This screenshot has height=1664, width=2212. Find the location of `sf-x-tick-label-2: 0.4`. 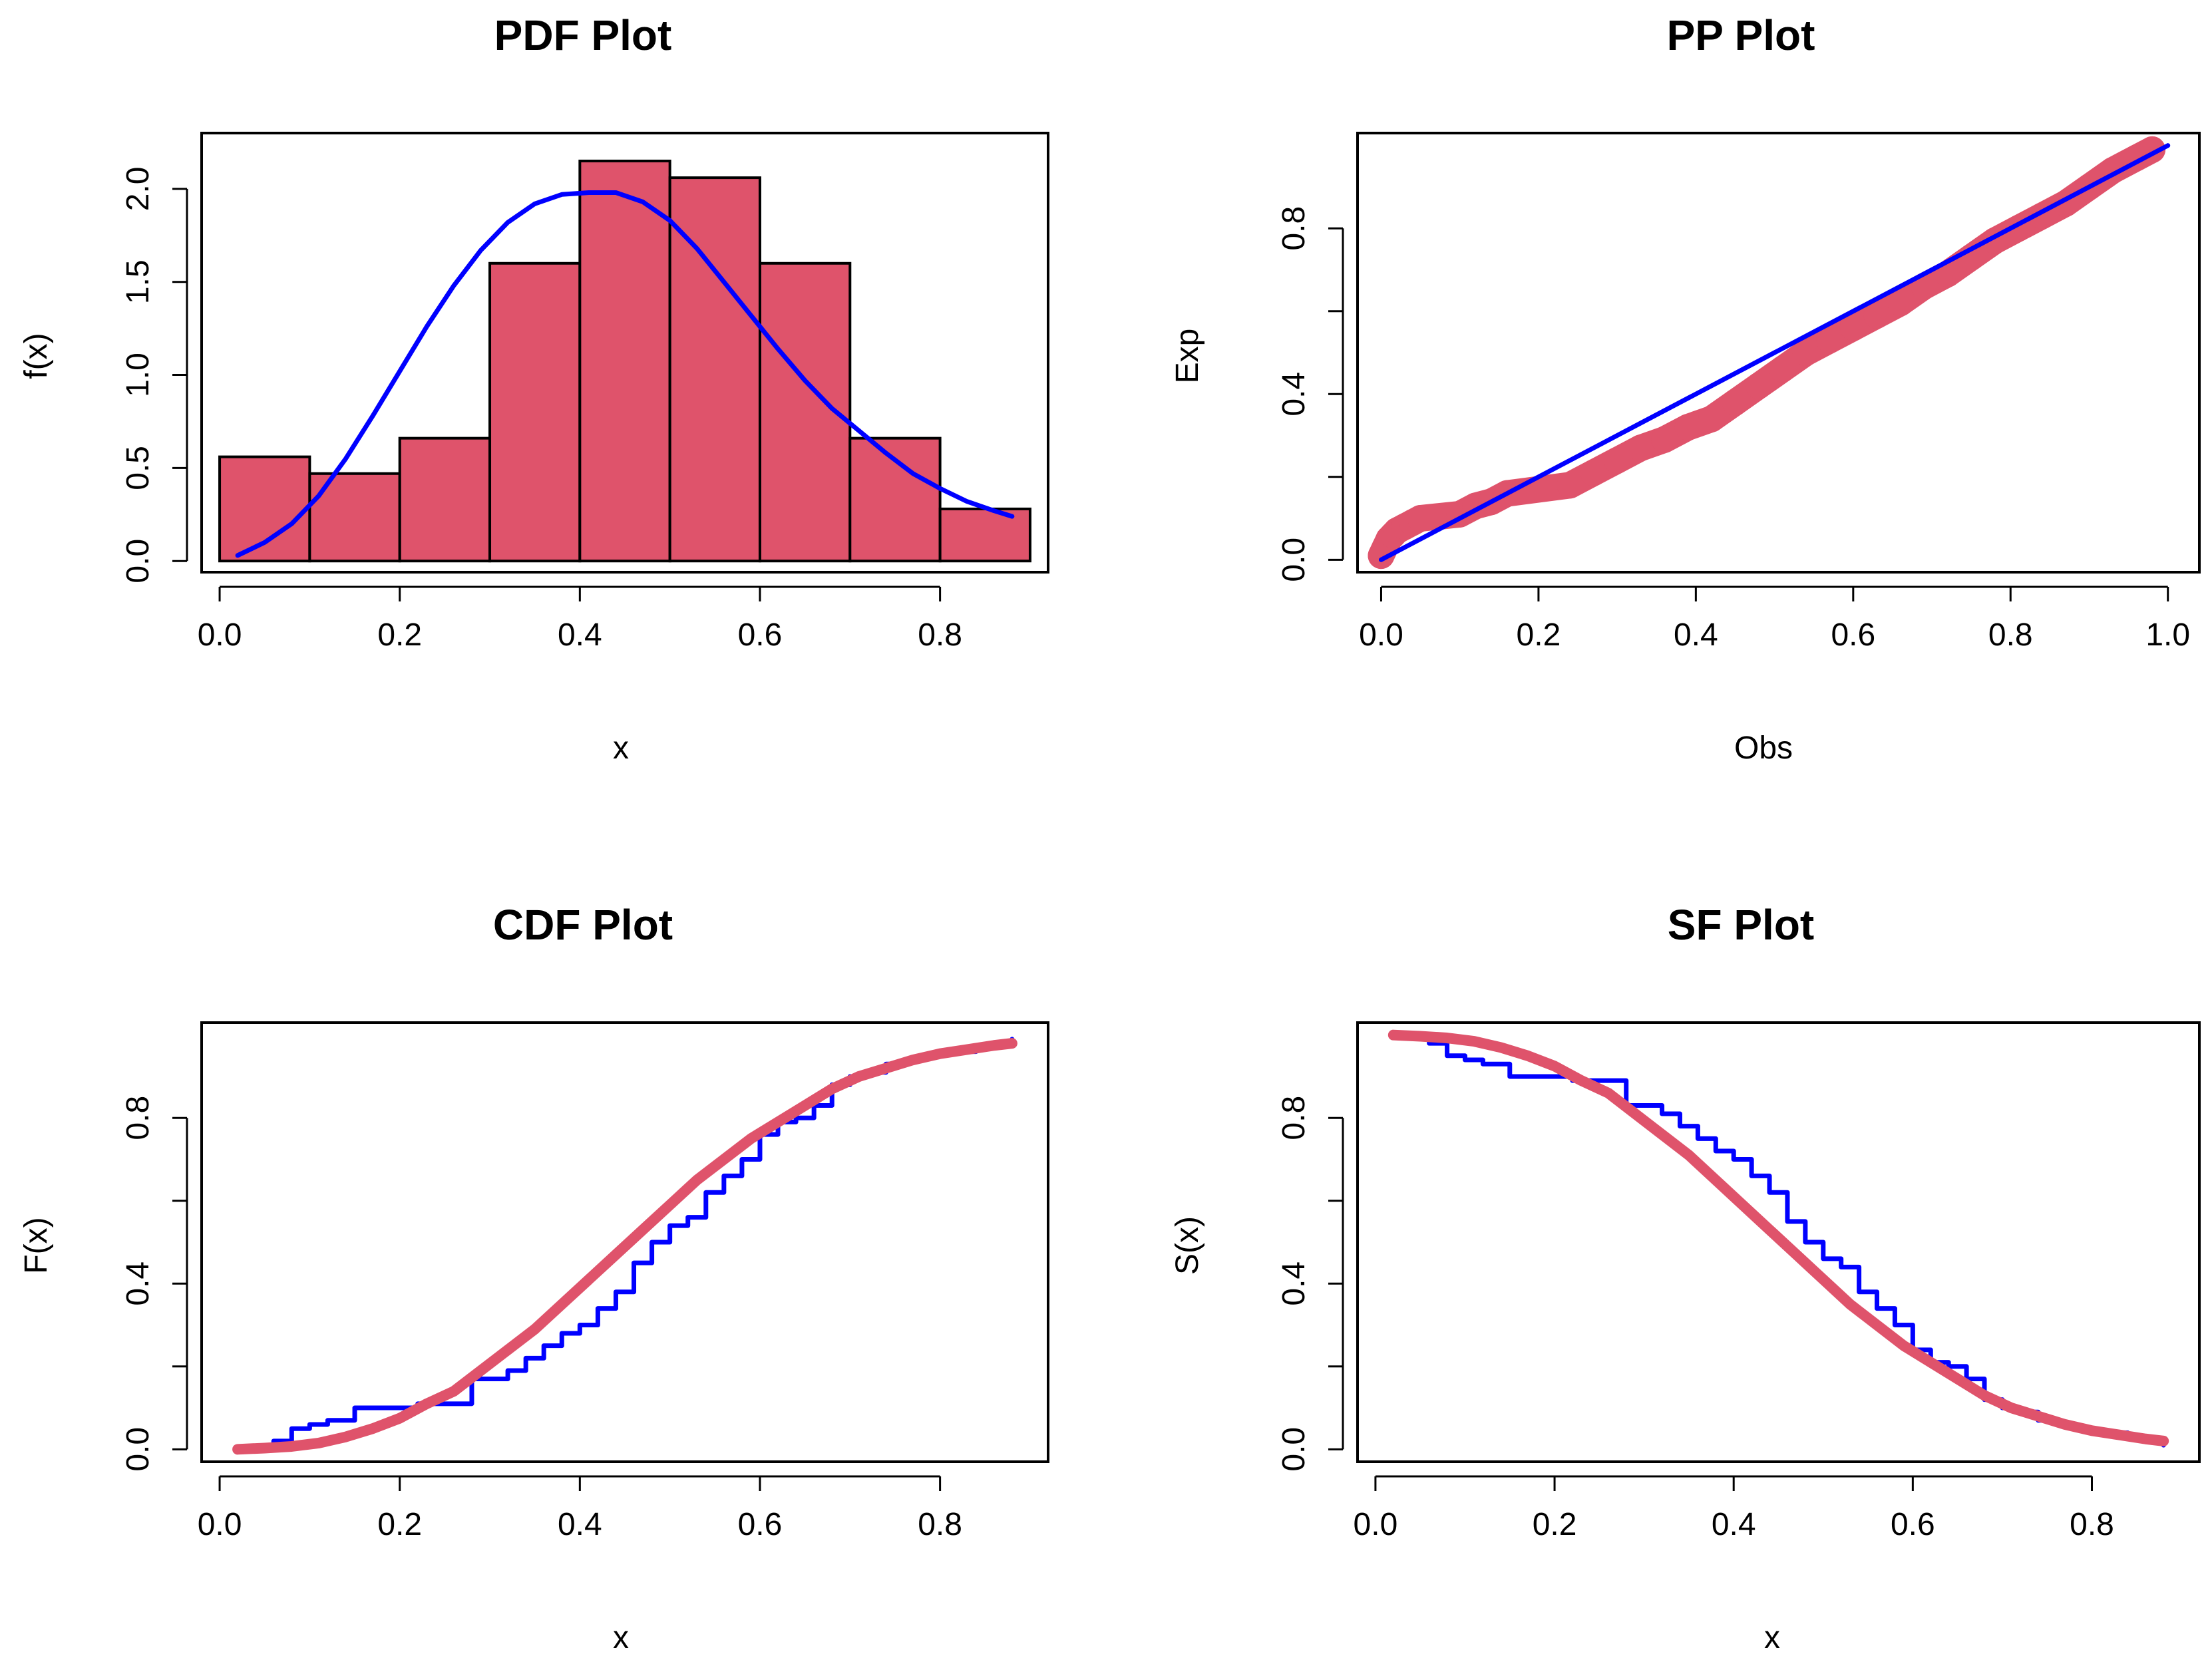

sf-x-tick-label-2: 0.4 is located at coordinates (1734, 1525).